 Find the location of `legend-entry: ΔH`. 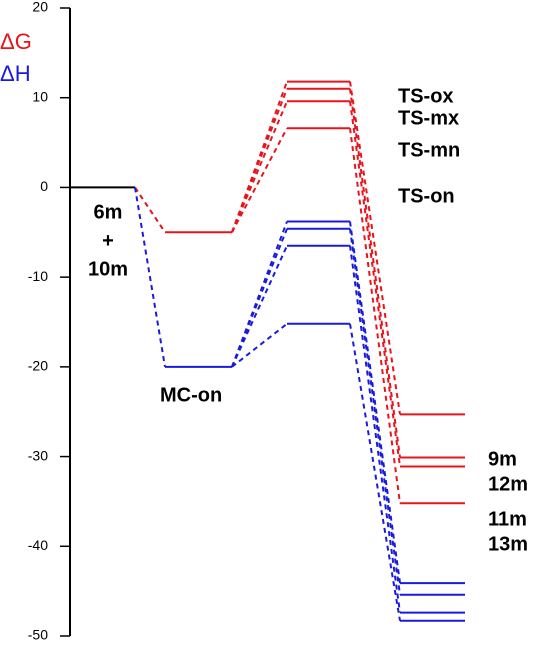

legend-entry: ΔH is located at coordinates (15, 73).